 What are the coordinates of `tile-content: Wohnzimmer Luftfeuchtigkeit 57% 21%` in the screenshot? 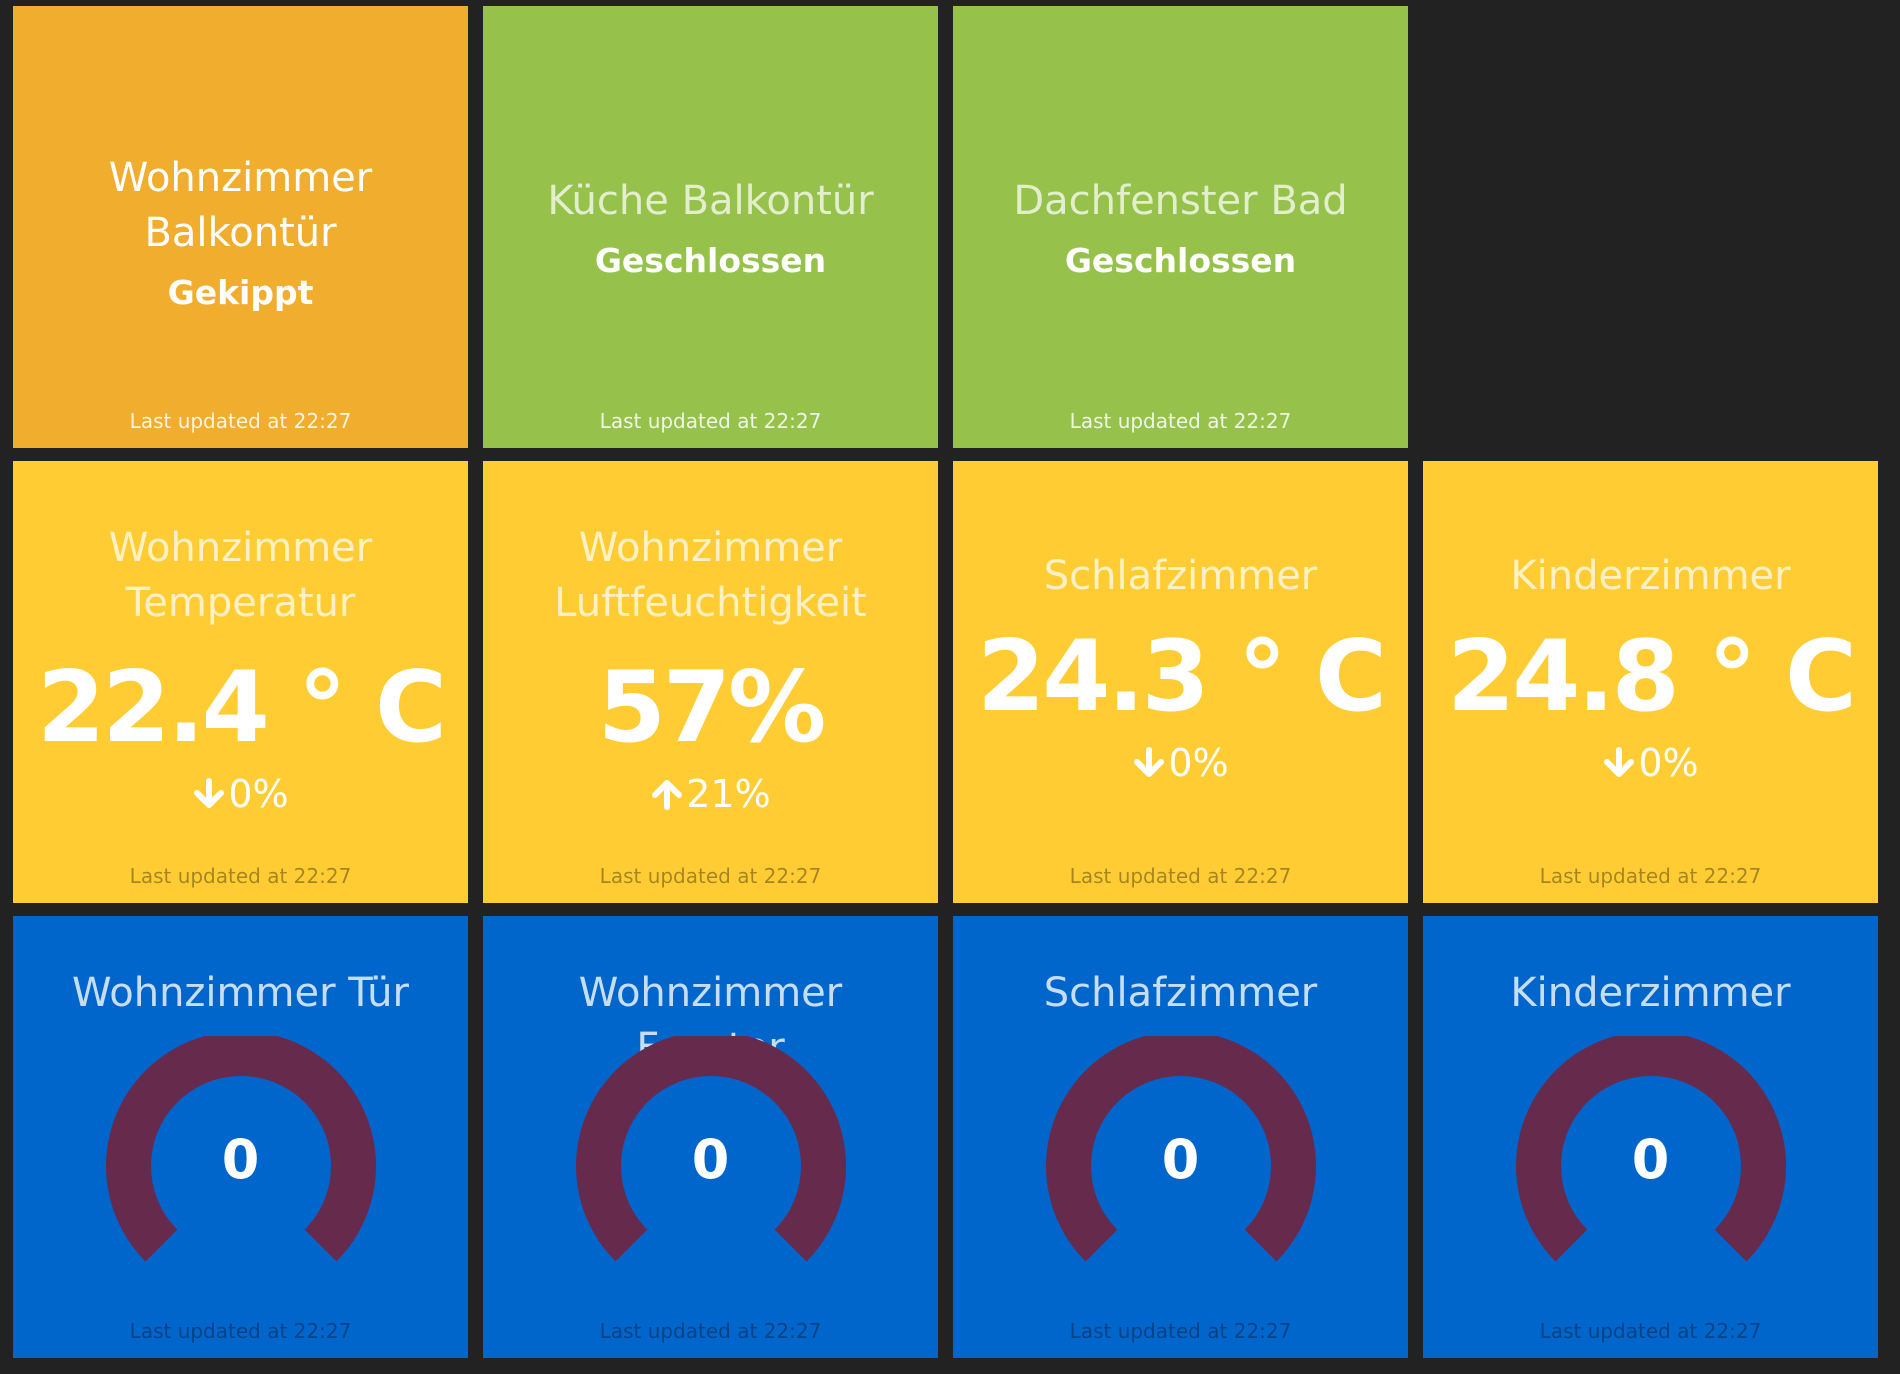 It's located at (710, 670).